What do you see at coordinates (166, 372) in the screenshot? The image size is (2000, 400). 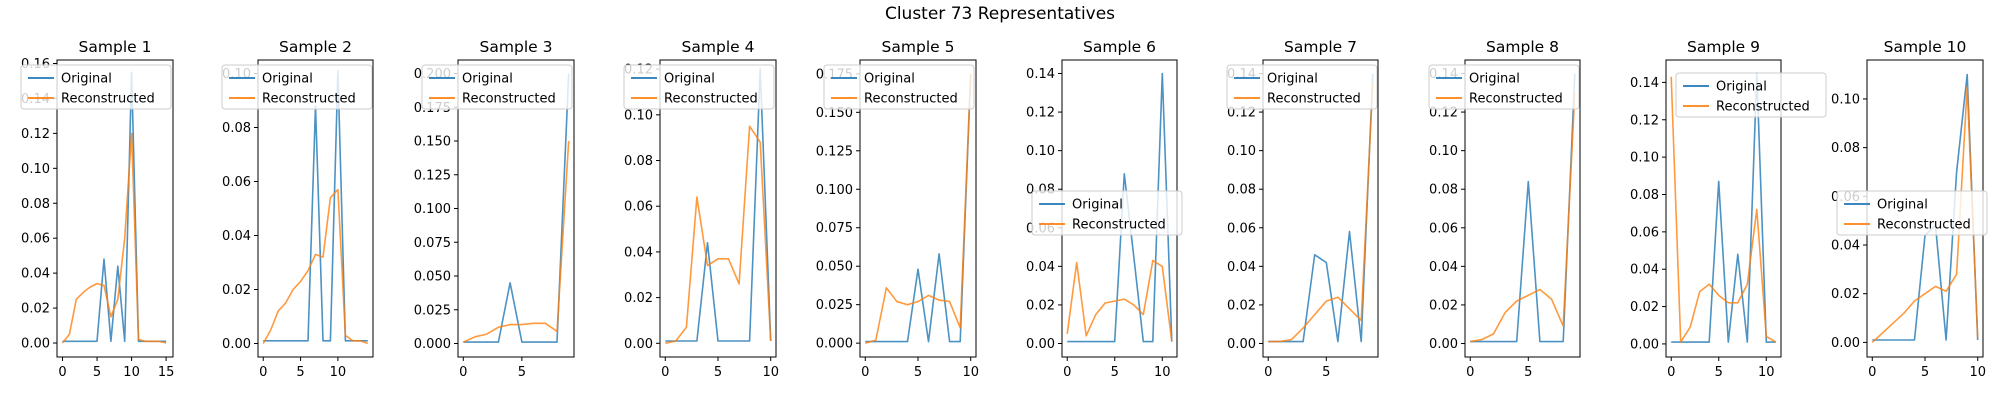 I see `x-tick-label: 15` at bounding box center [166, 372].